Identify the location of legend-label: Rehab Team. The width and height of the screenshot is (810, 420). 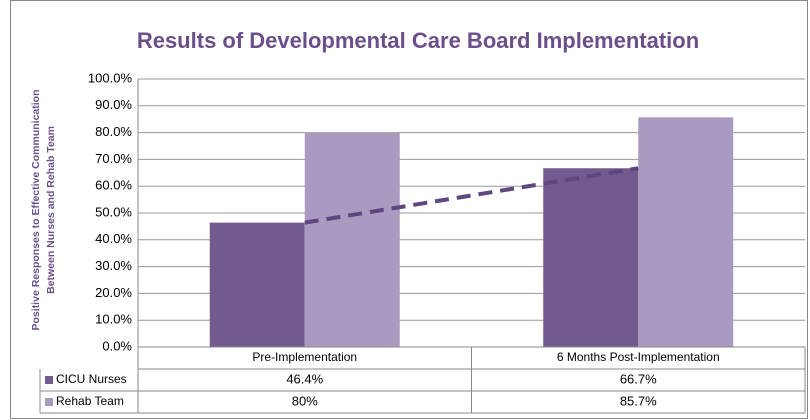
(90, 401).